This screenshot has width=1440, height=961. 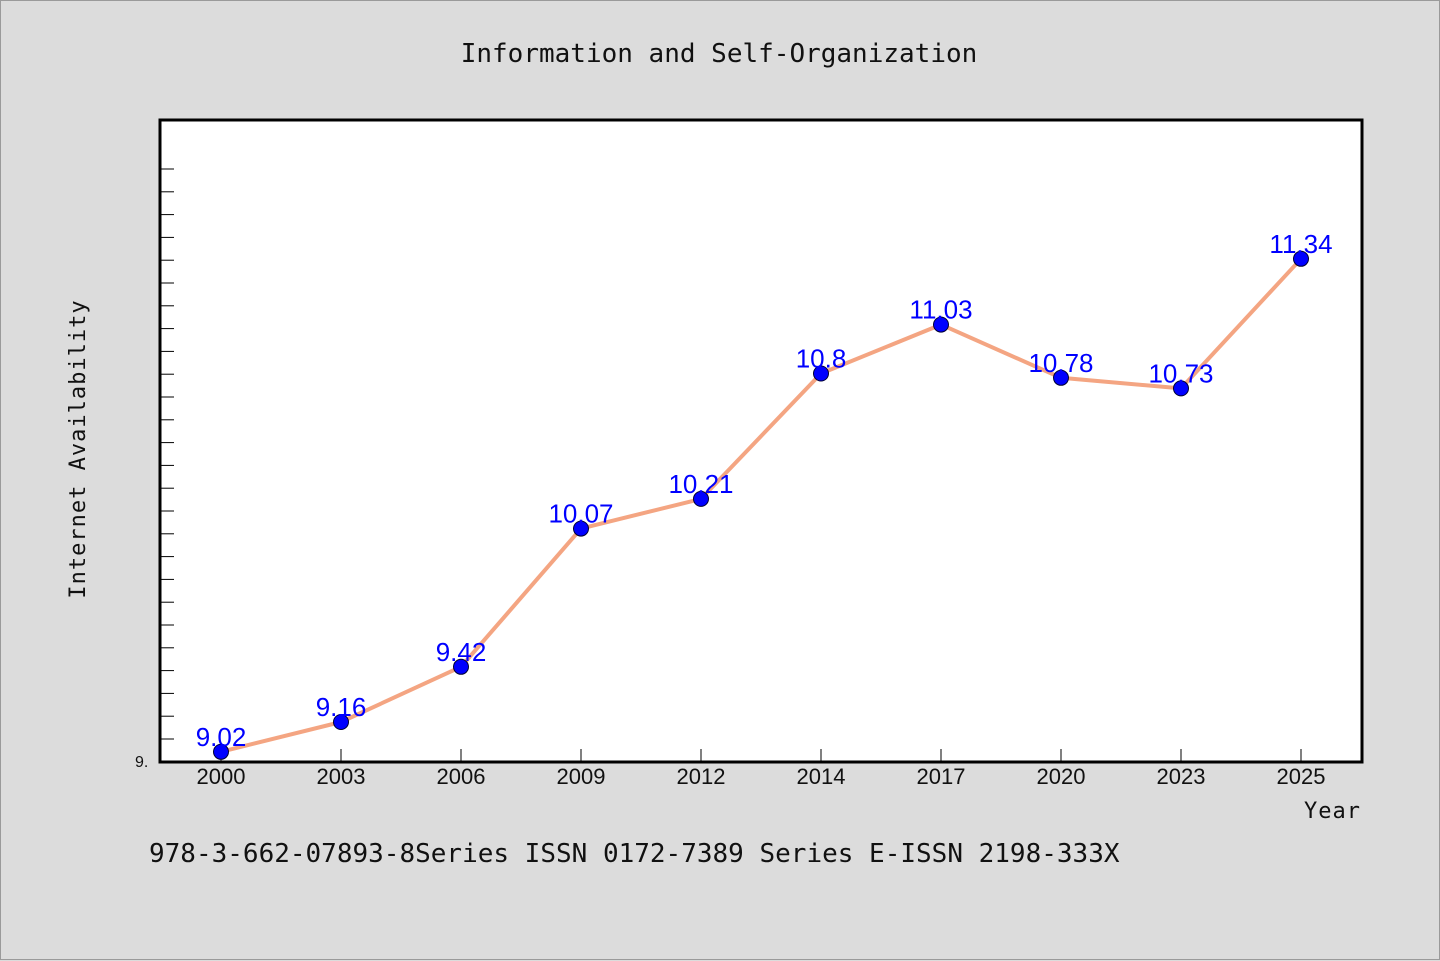 What do you see at coordinates (940, 310) in the screenshot?
I see `data-label: 11.03` at bounding box center [940, 310].